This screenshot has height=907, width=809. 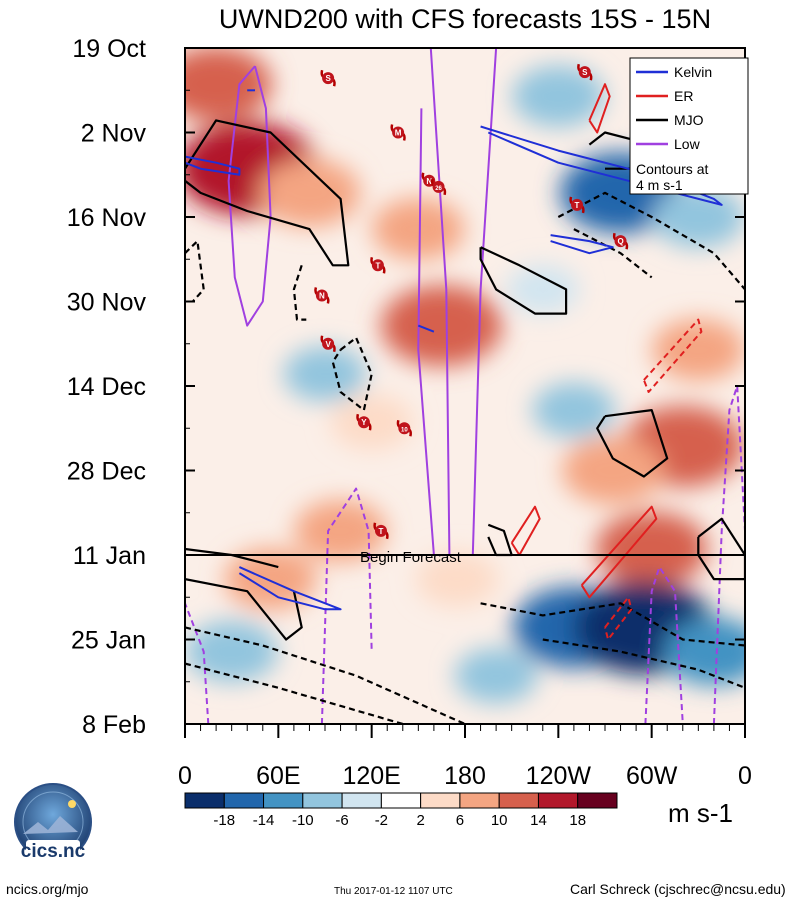 I want to click on y-tick-label: 16 Nov, so click(x=107, y=218).